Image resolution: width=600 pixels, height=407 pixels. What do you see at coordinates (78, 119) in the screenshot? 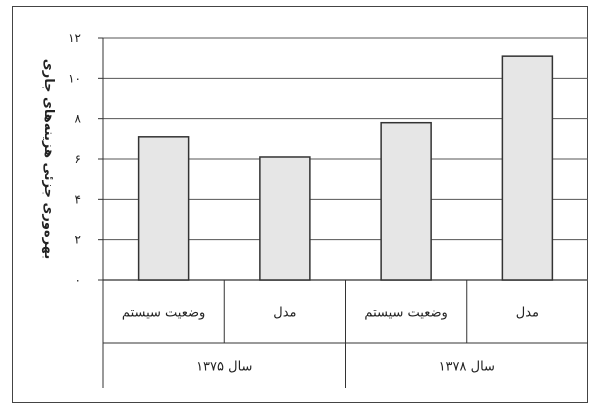
I see `y-tick-label: ۸` at bounding box center [78, 119].